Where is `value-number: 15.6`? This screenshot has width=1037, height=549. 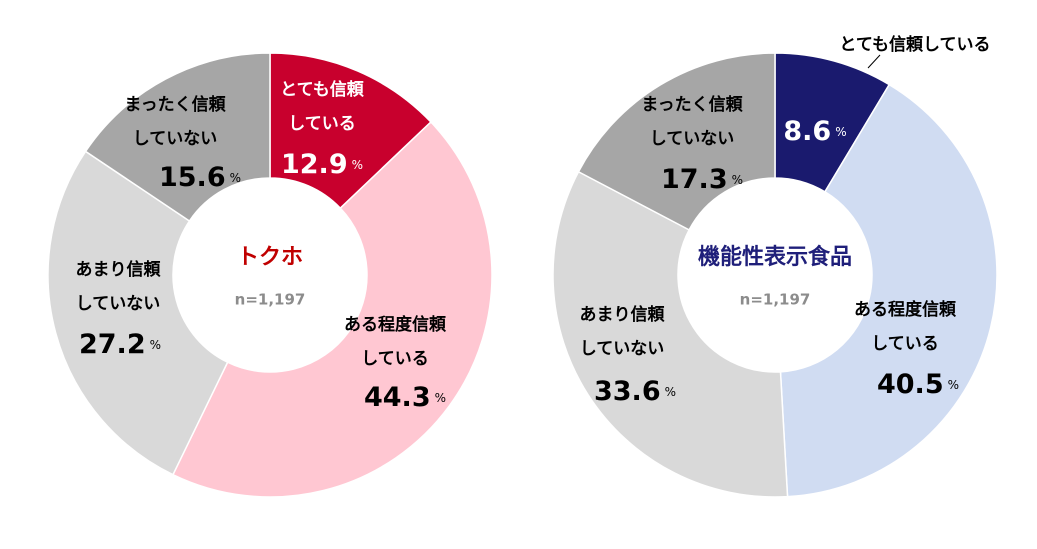 value-number: 15.6 is located at coordinates (192, 177).